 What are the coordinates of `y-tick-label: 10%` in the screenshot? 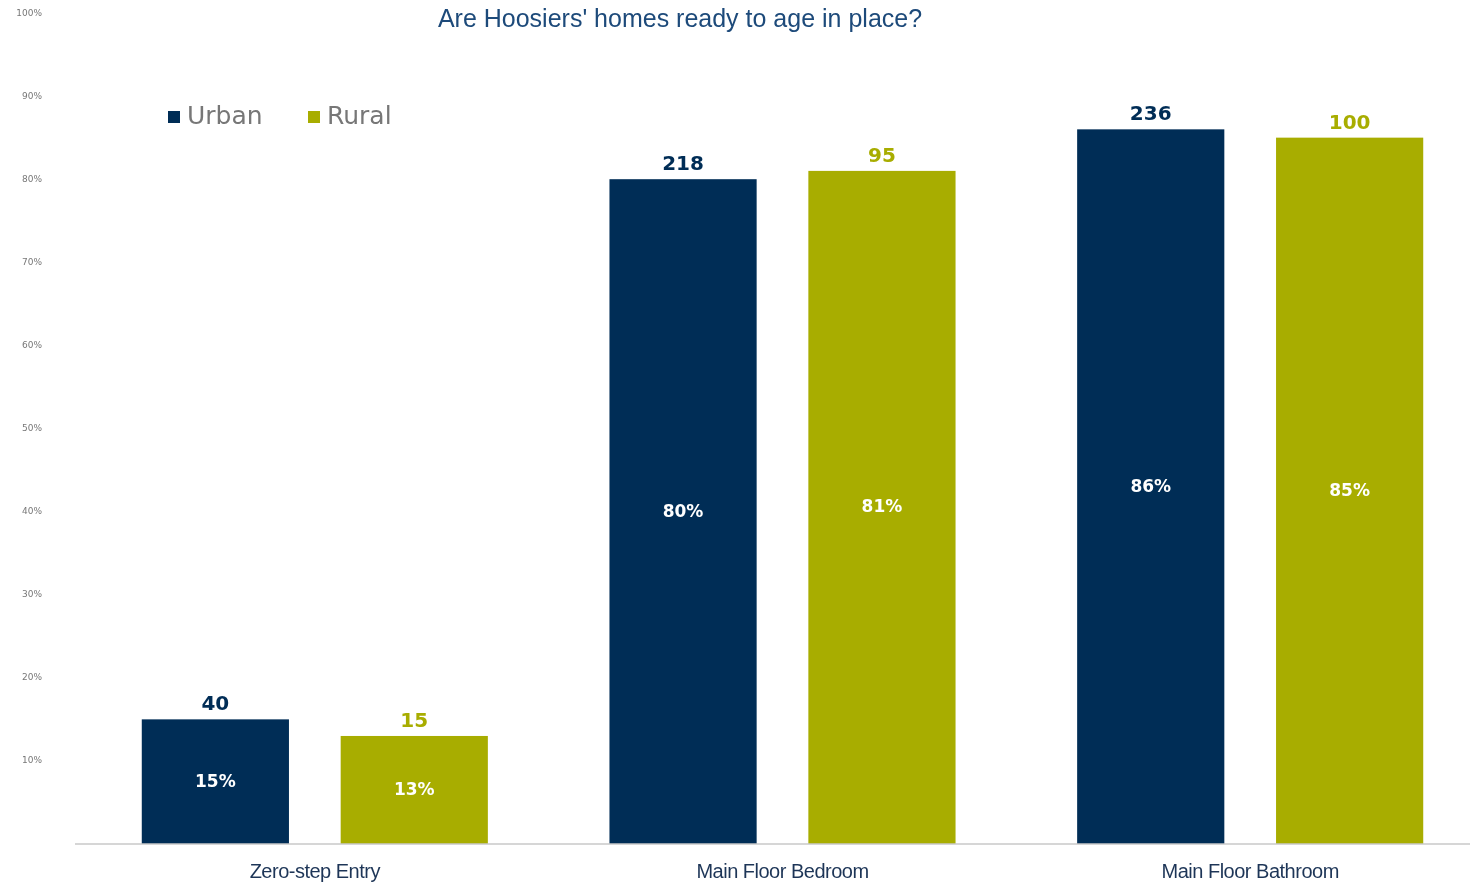 It's located at (32, 760).